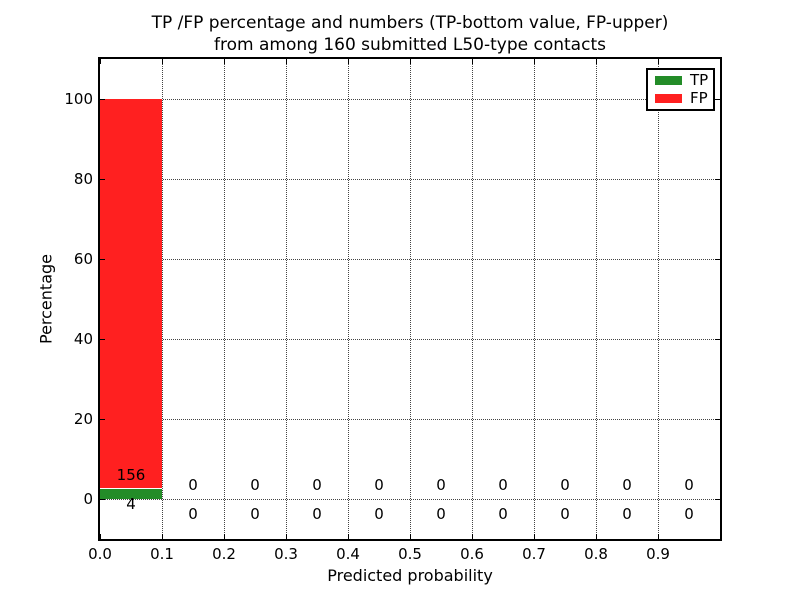  I want to click on x-axis-title: Predicted probability, so click(410, 575).